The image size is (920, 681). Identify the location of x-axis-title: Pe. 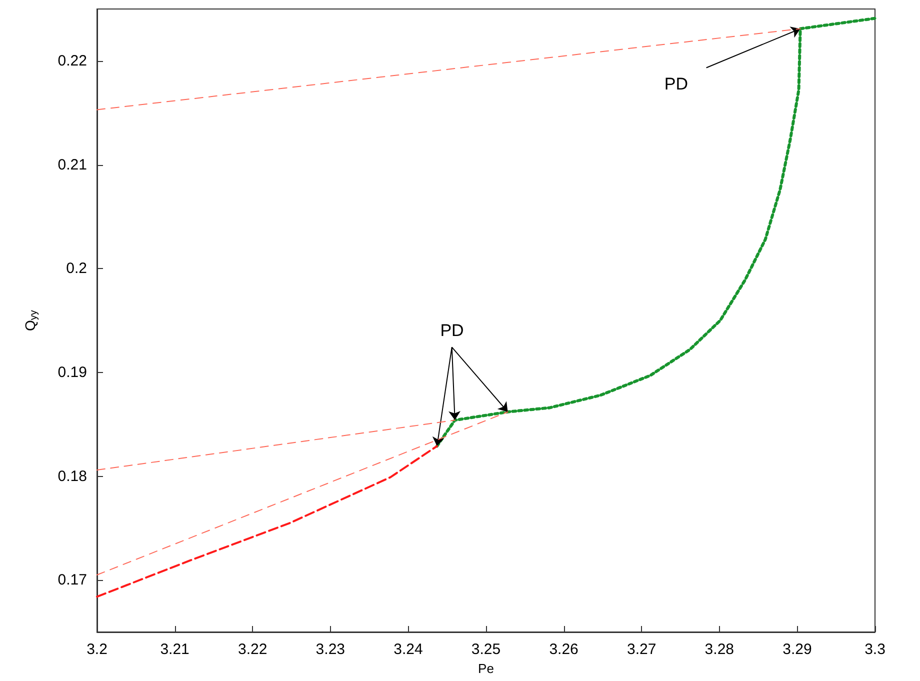
(486, 668).